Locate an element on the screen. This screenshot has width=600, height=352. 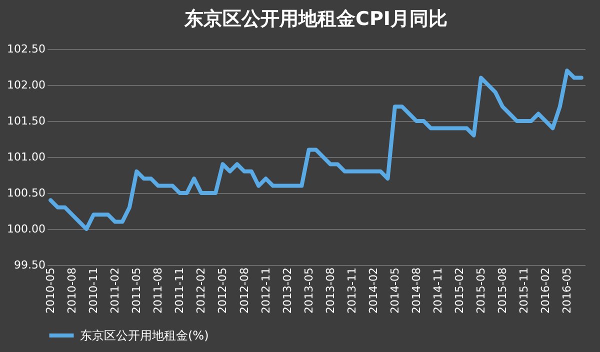
x-tick-label: 2016-02 is located at coordinates (545, 291).